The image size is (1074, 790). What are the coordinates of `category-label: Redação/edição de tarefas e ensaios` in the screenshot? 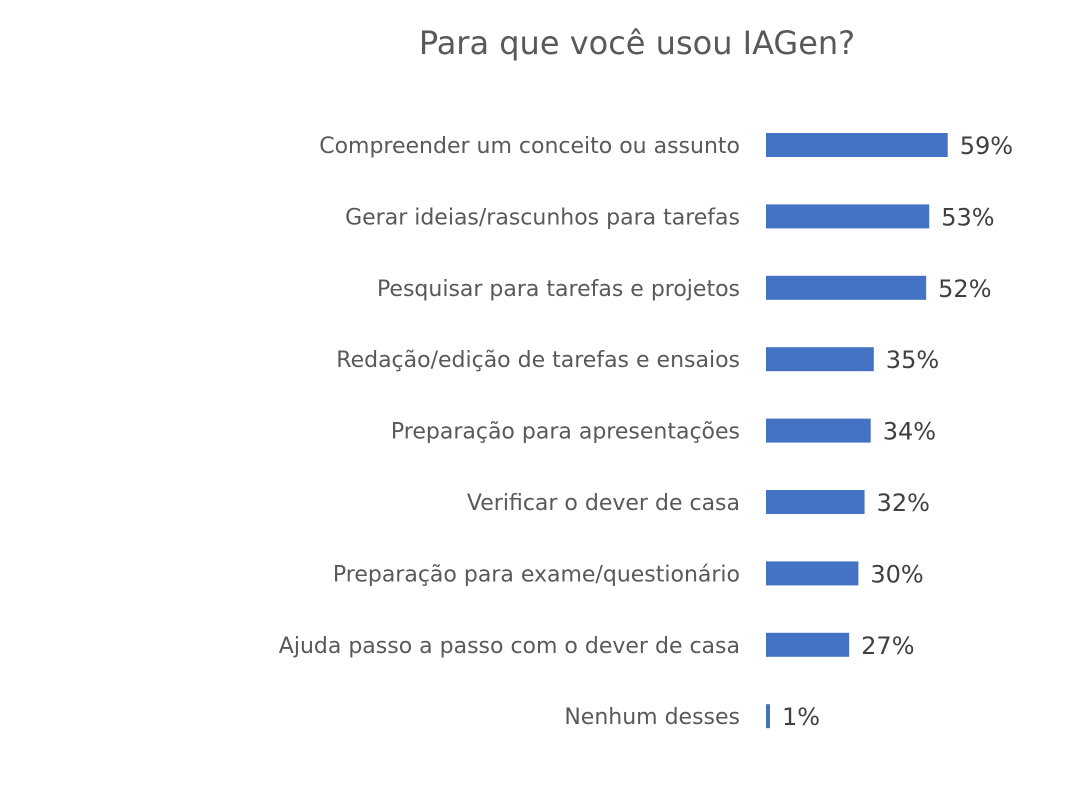 It's located at (538, 360).